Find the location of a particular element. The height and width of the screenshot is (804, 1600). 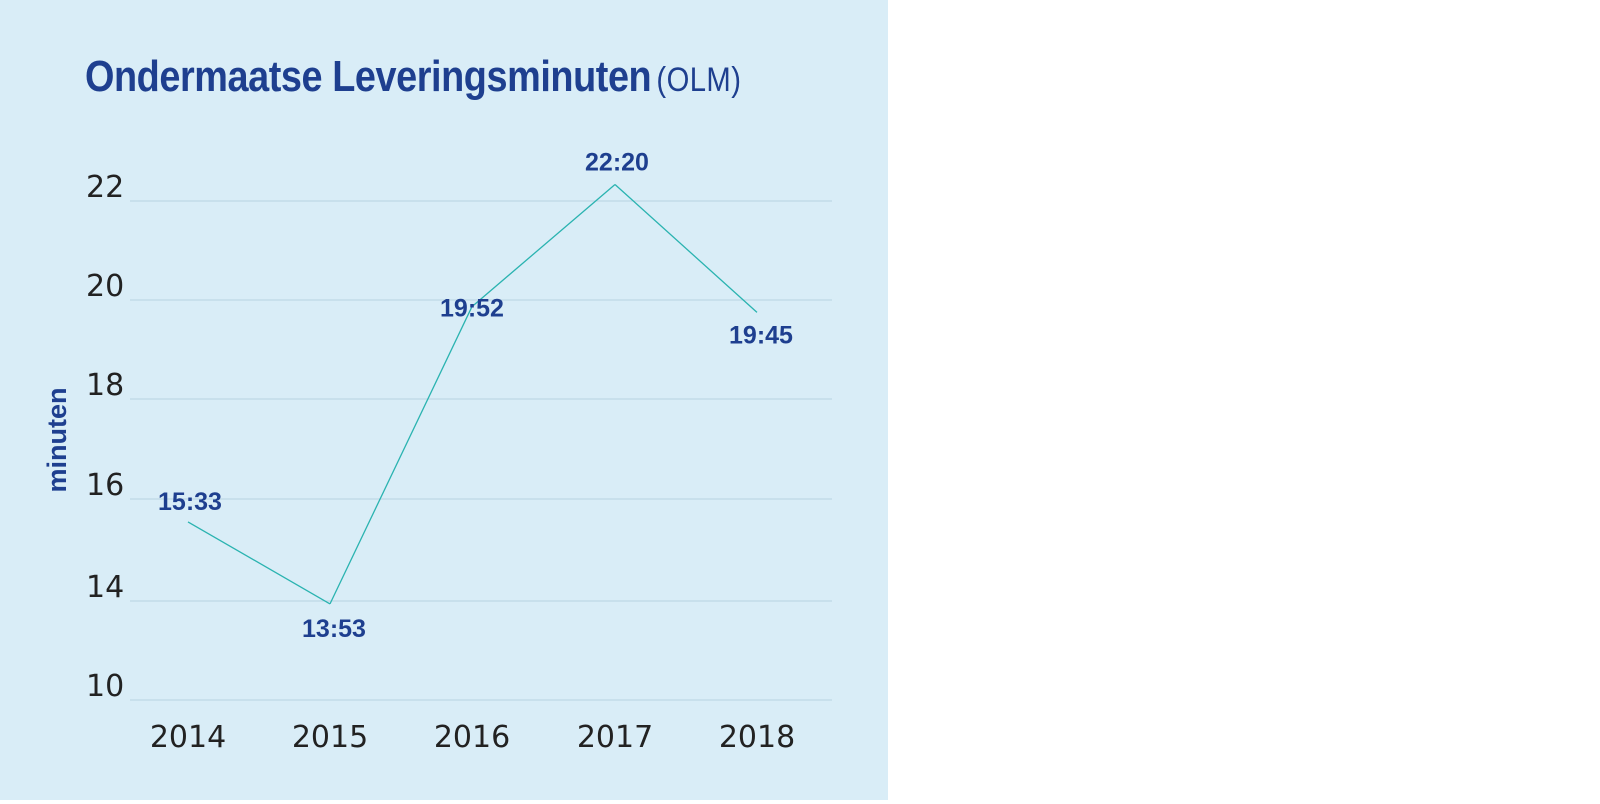

y-tick-label: 16 is located at coordinates (105, 485).